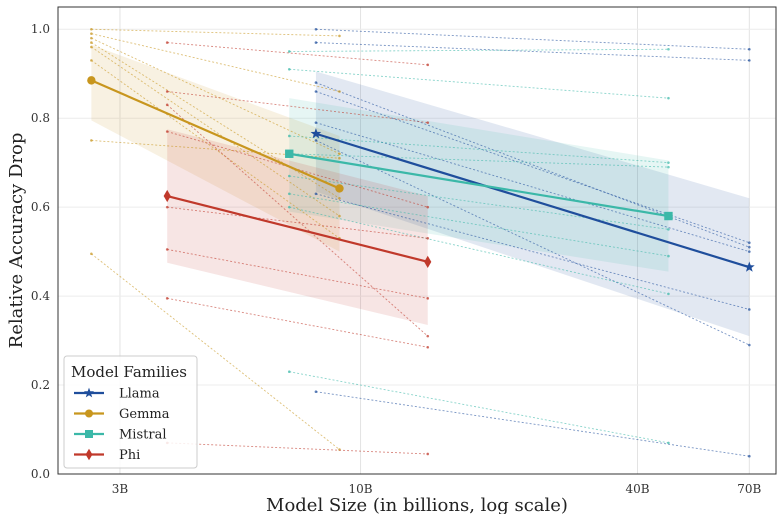  Describe the element at coordinates (637, 489) in the screenshot. I see `x-tick-label: 40B` at that location.